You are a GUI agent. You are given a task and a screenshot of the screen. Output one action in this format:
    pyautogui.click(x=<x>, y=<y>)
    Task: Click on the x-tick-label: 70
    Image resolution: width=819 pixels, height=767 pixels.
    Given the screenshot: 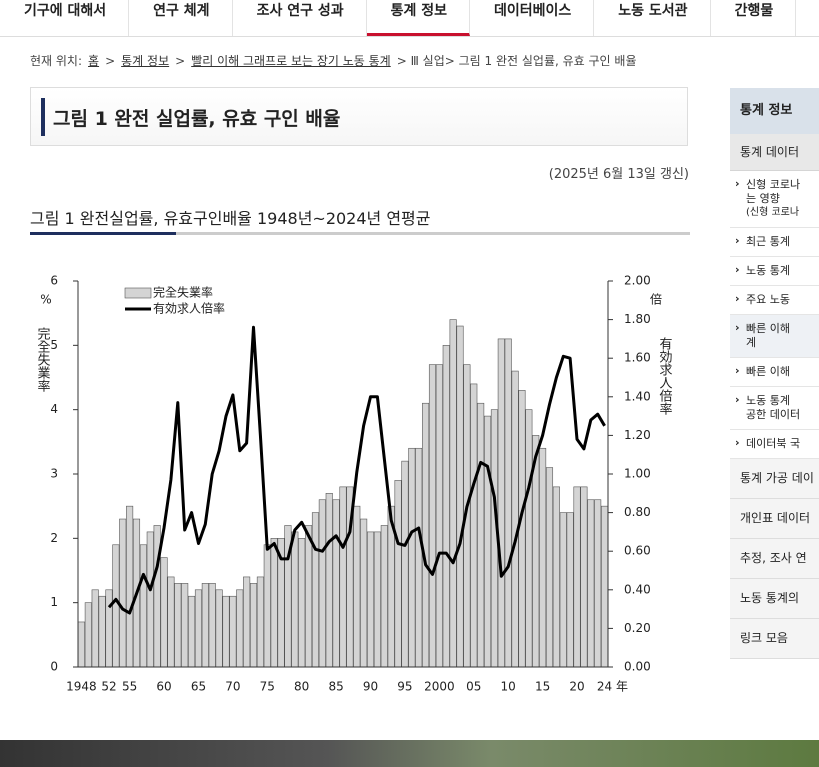 What is the action you would take?
    pyautogui.click(x=232, y=687)
    